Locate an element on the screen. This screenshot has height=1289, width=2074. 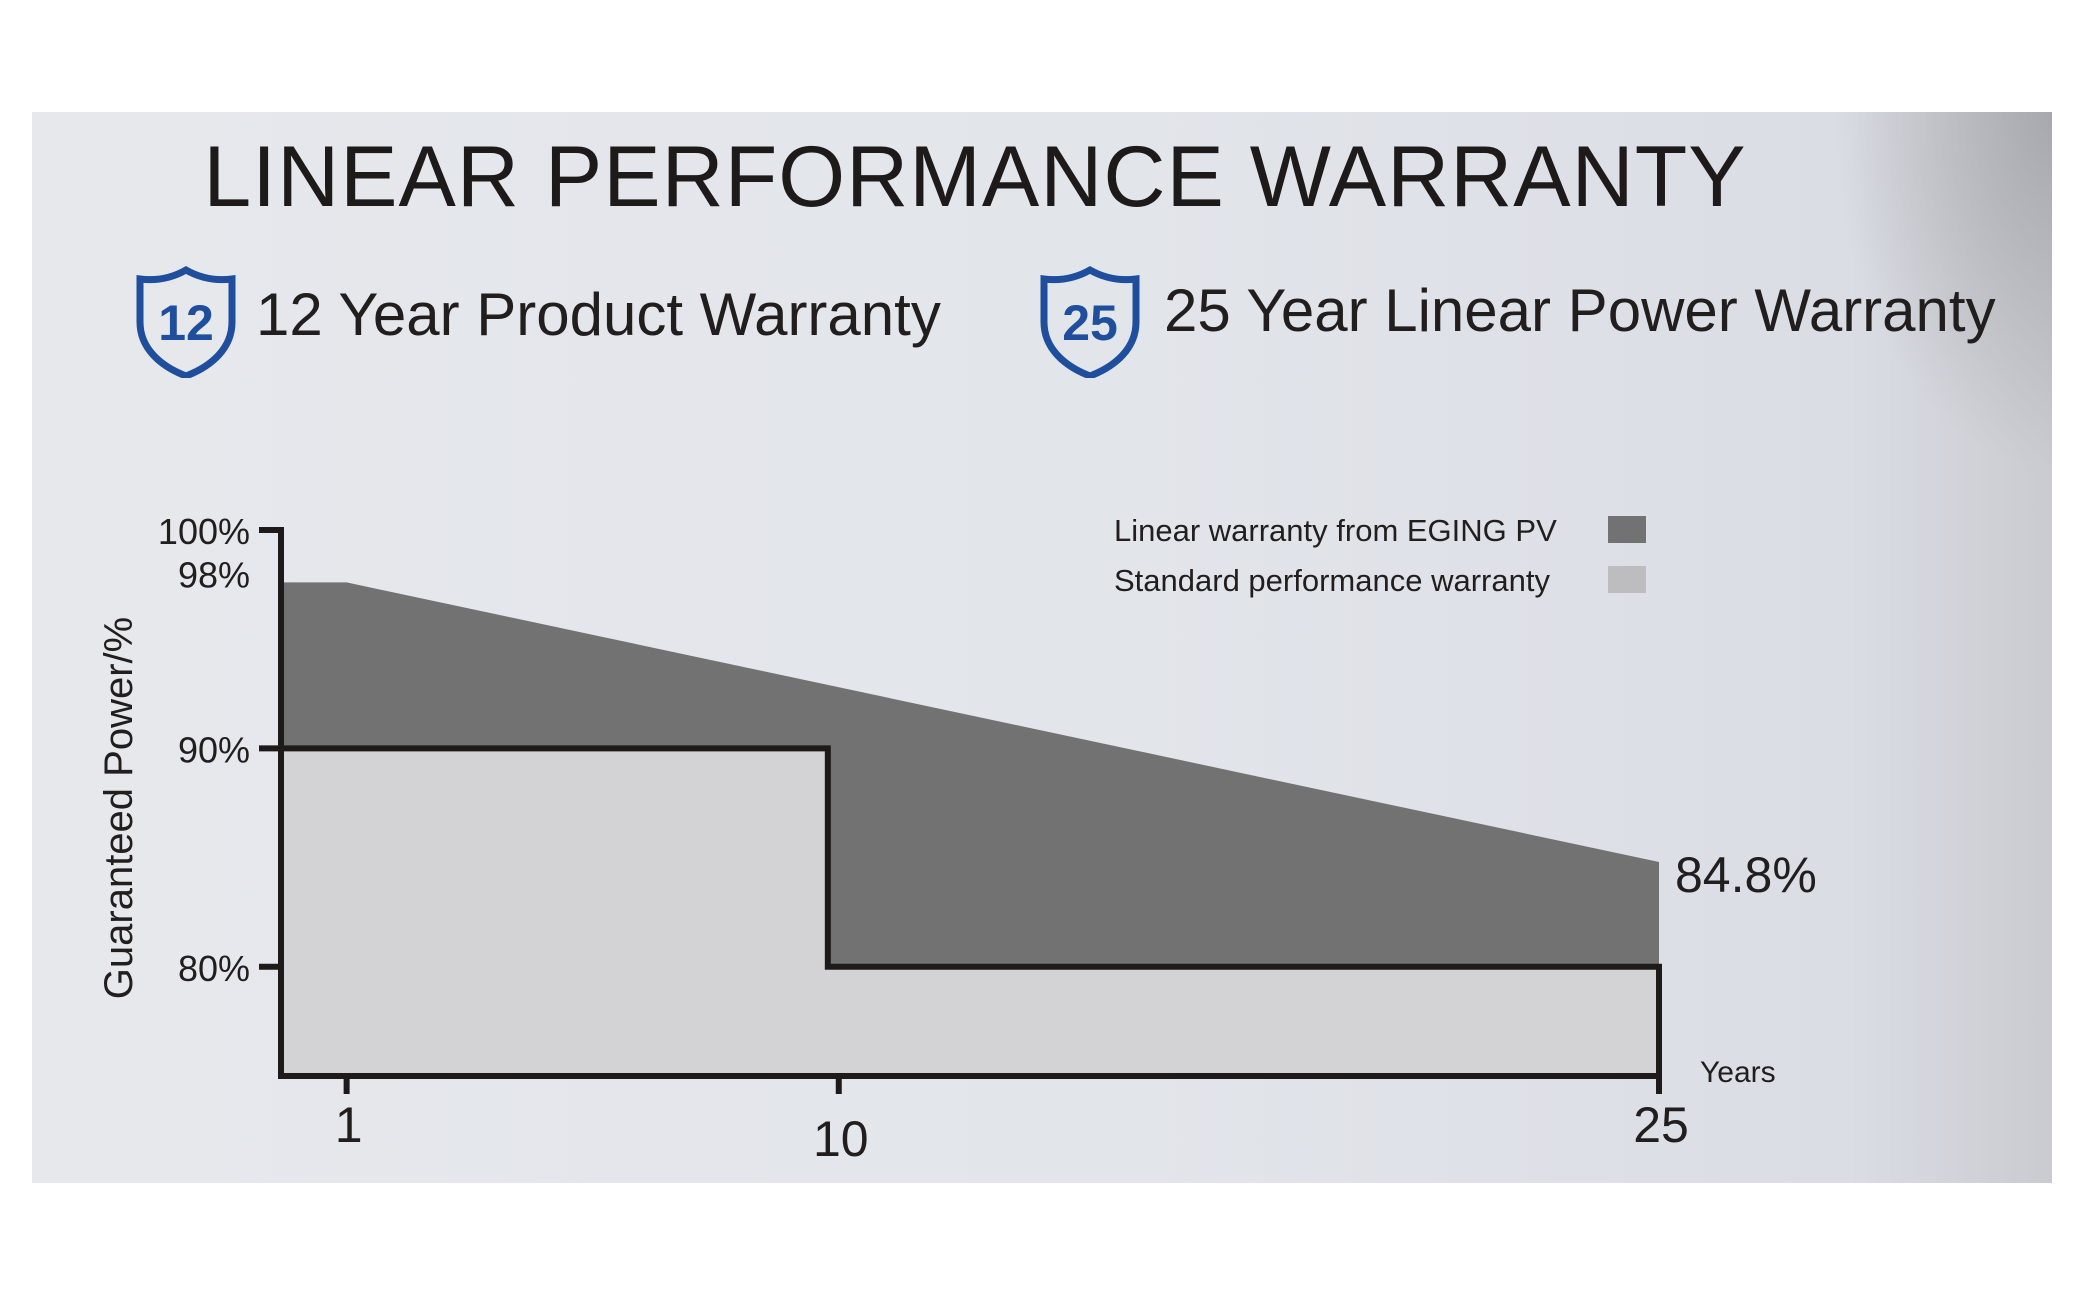
product-warranty-label: 12 Year Product Warranty is located at coordinates (598, 314).